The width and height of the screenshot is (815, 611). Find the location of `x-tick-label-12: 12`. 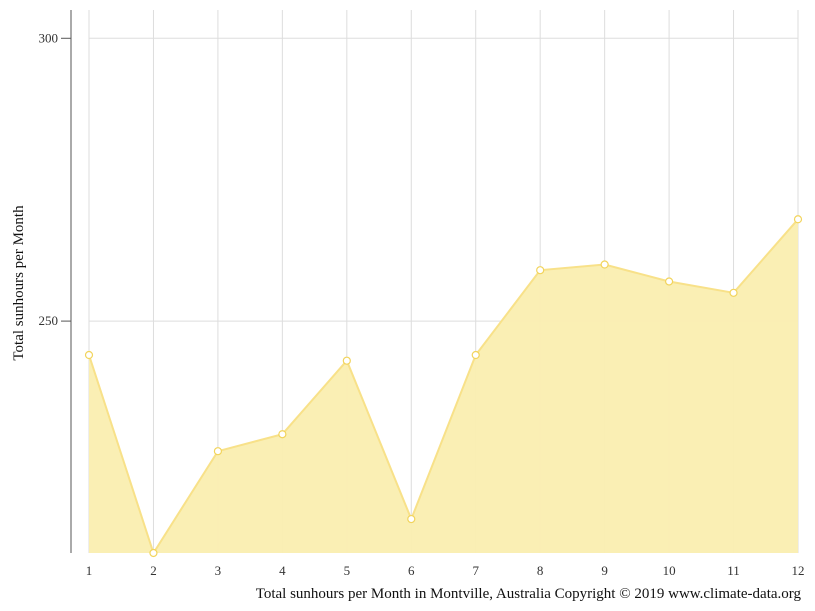

x-tick-label-12: 12 is located at coordinates (798, 570).